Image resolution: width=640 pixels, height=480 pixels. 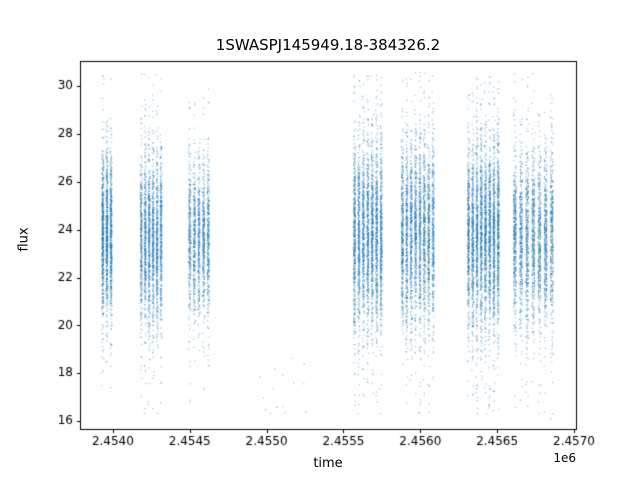 I want to click on chart-title: 1SWASPJ145949.18-384326.2, so click(x=328, y=45).